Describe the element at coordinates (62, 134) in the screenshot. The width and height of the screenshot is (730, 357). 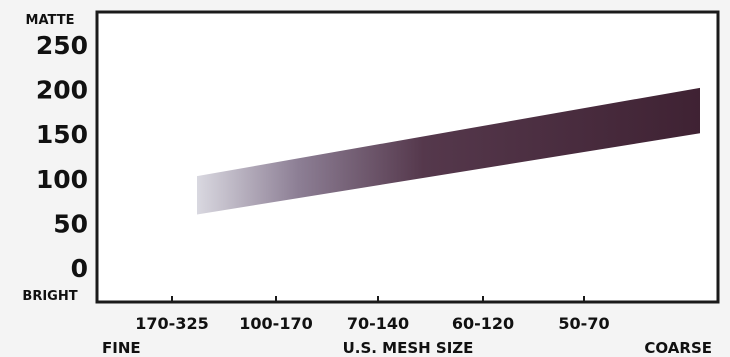
I see `y-tick-label: 150` at that location.